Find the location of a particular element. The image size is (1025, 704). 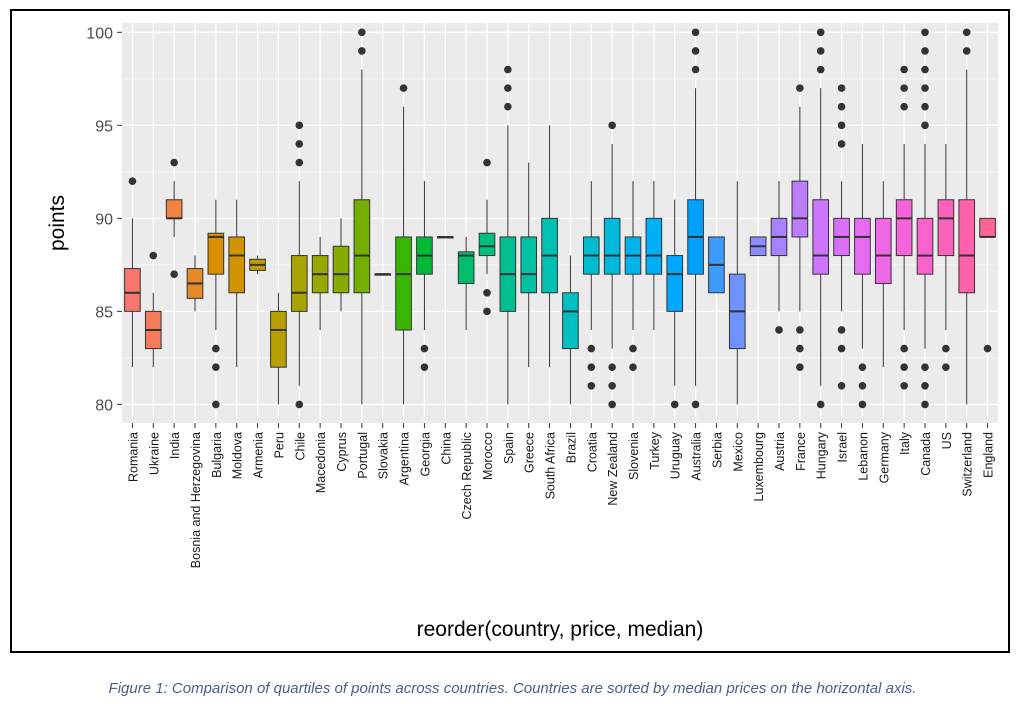

x-tick-label: Germany is located at coordinates (884, 457).